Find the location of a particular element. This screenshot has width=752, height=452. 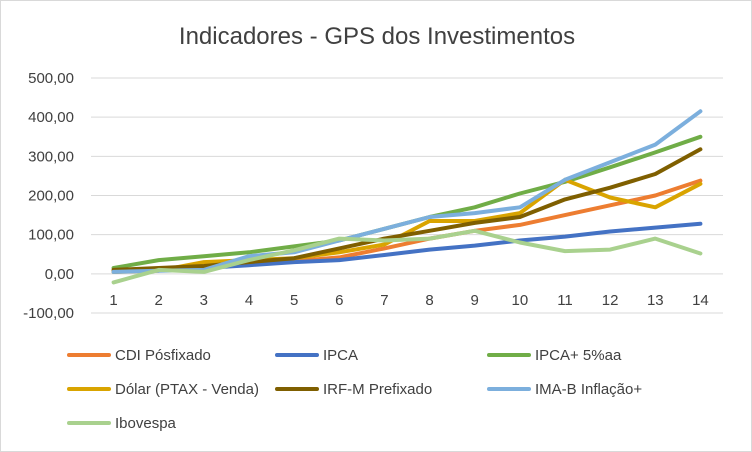

legend-label: IMA-B Inflação+ is located at coordinates (588, 389).